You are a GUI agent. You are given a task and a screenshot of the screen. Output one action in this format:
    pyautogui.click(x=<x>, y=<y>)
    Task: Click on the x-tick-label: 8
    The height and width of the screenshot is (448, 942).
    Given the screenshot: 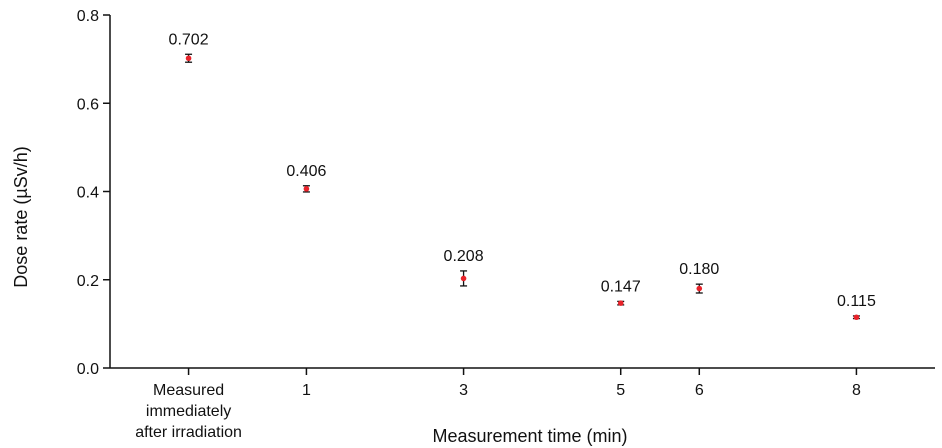 What is the action you would take?
    pyautogui.click(x=856, y=390)
    